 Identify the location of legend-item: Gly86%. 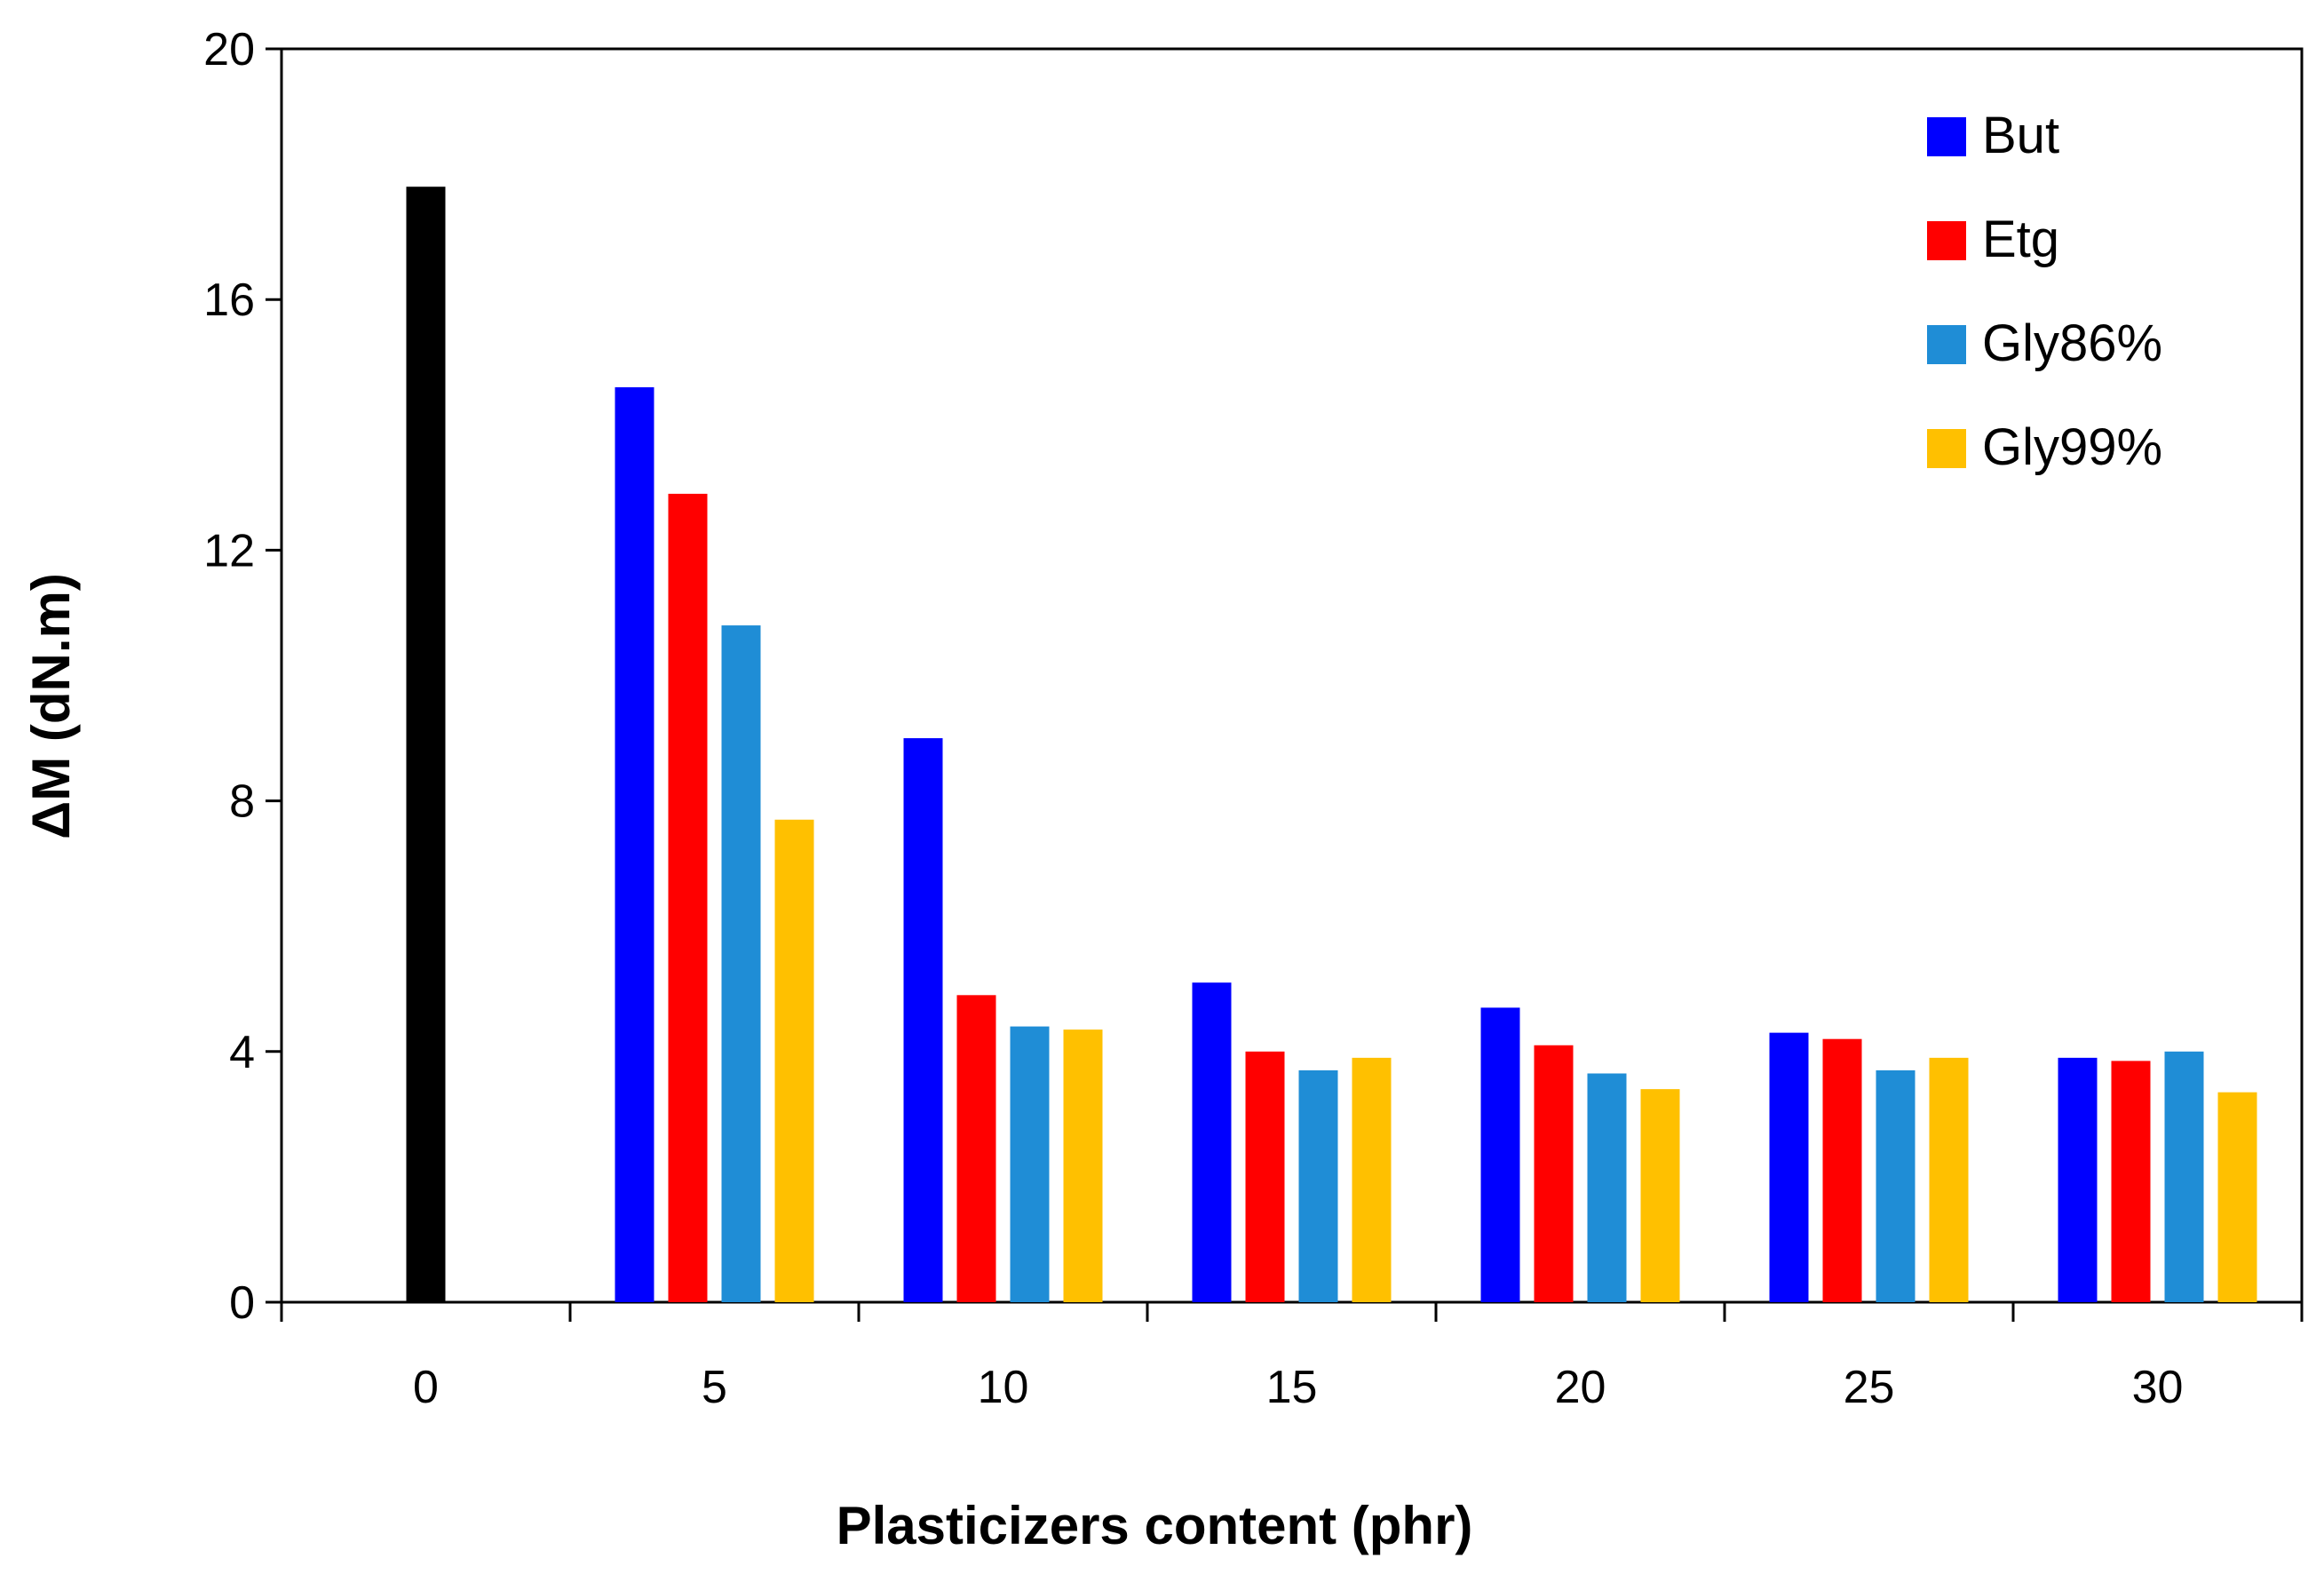
(2045, 343).